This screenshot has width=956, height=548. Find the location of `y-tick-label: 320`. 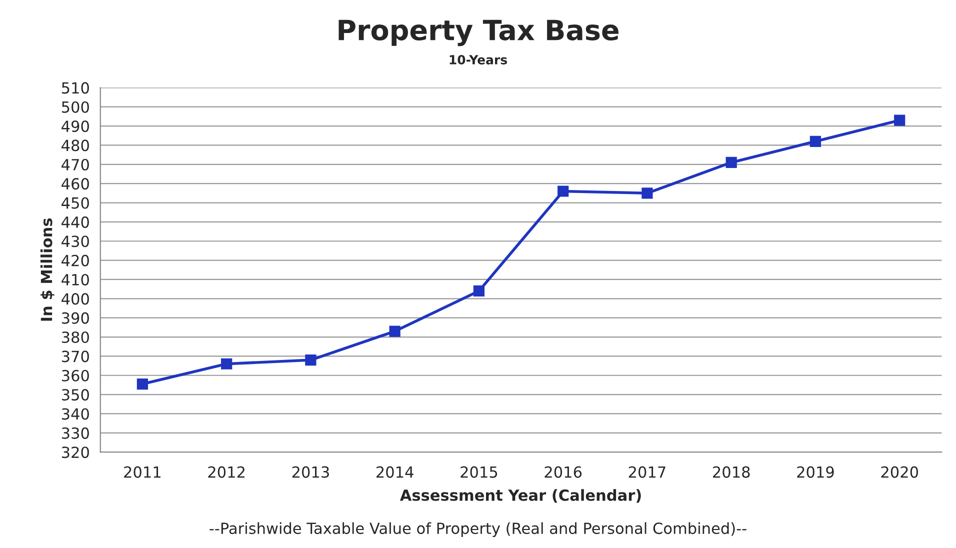

y-tick-label: 320 is located at coordinates (75, 452).